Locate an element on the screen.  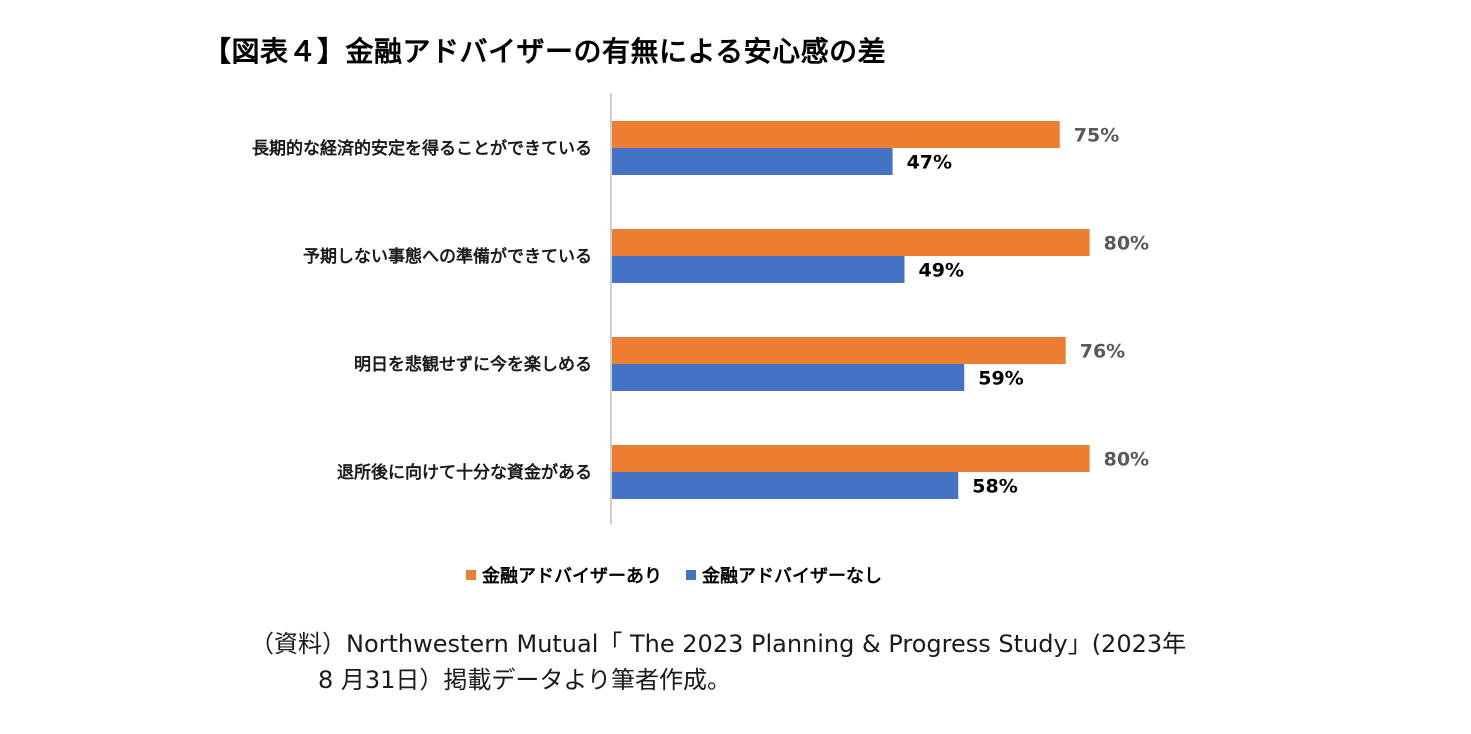
category-label: 長期的な経済的安定を得ることができている is located at coordinates (422, 148).